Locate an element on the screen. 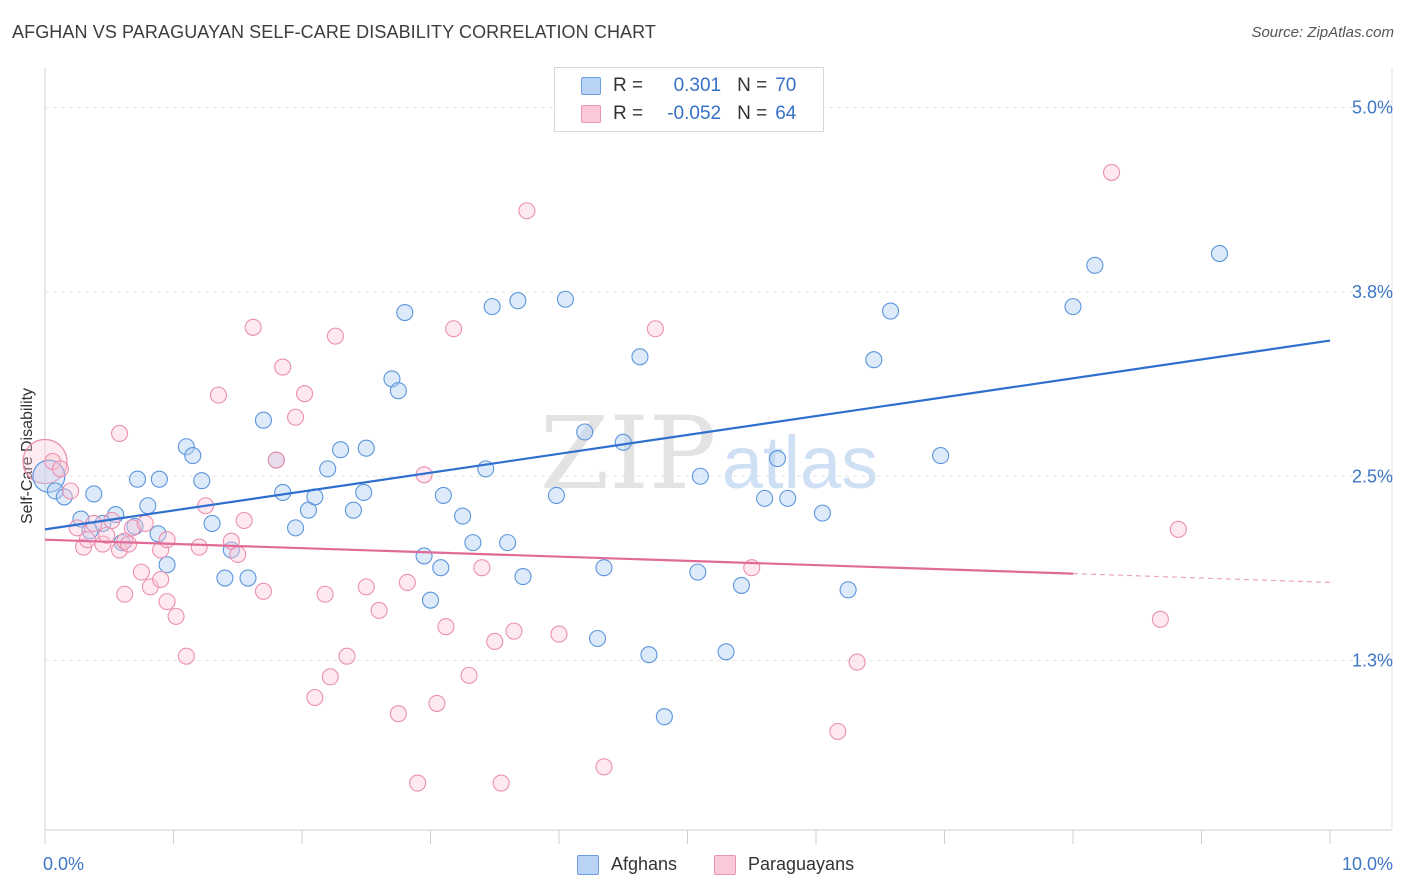 This screenshot has width=1406, height=892. legend-label-paraguayans: Paraguayans is located at coordinates (801, 864).